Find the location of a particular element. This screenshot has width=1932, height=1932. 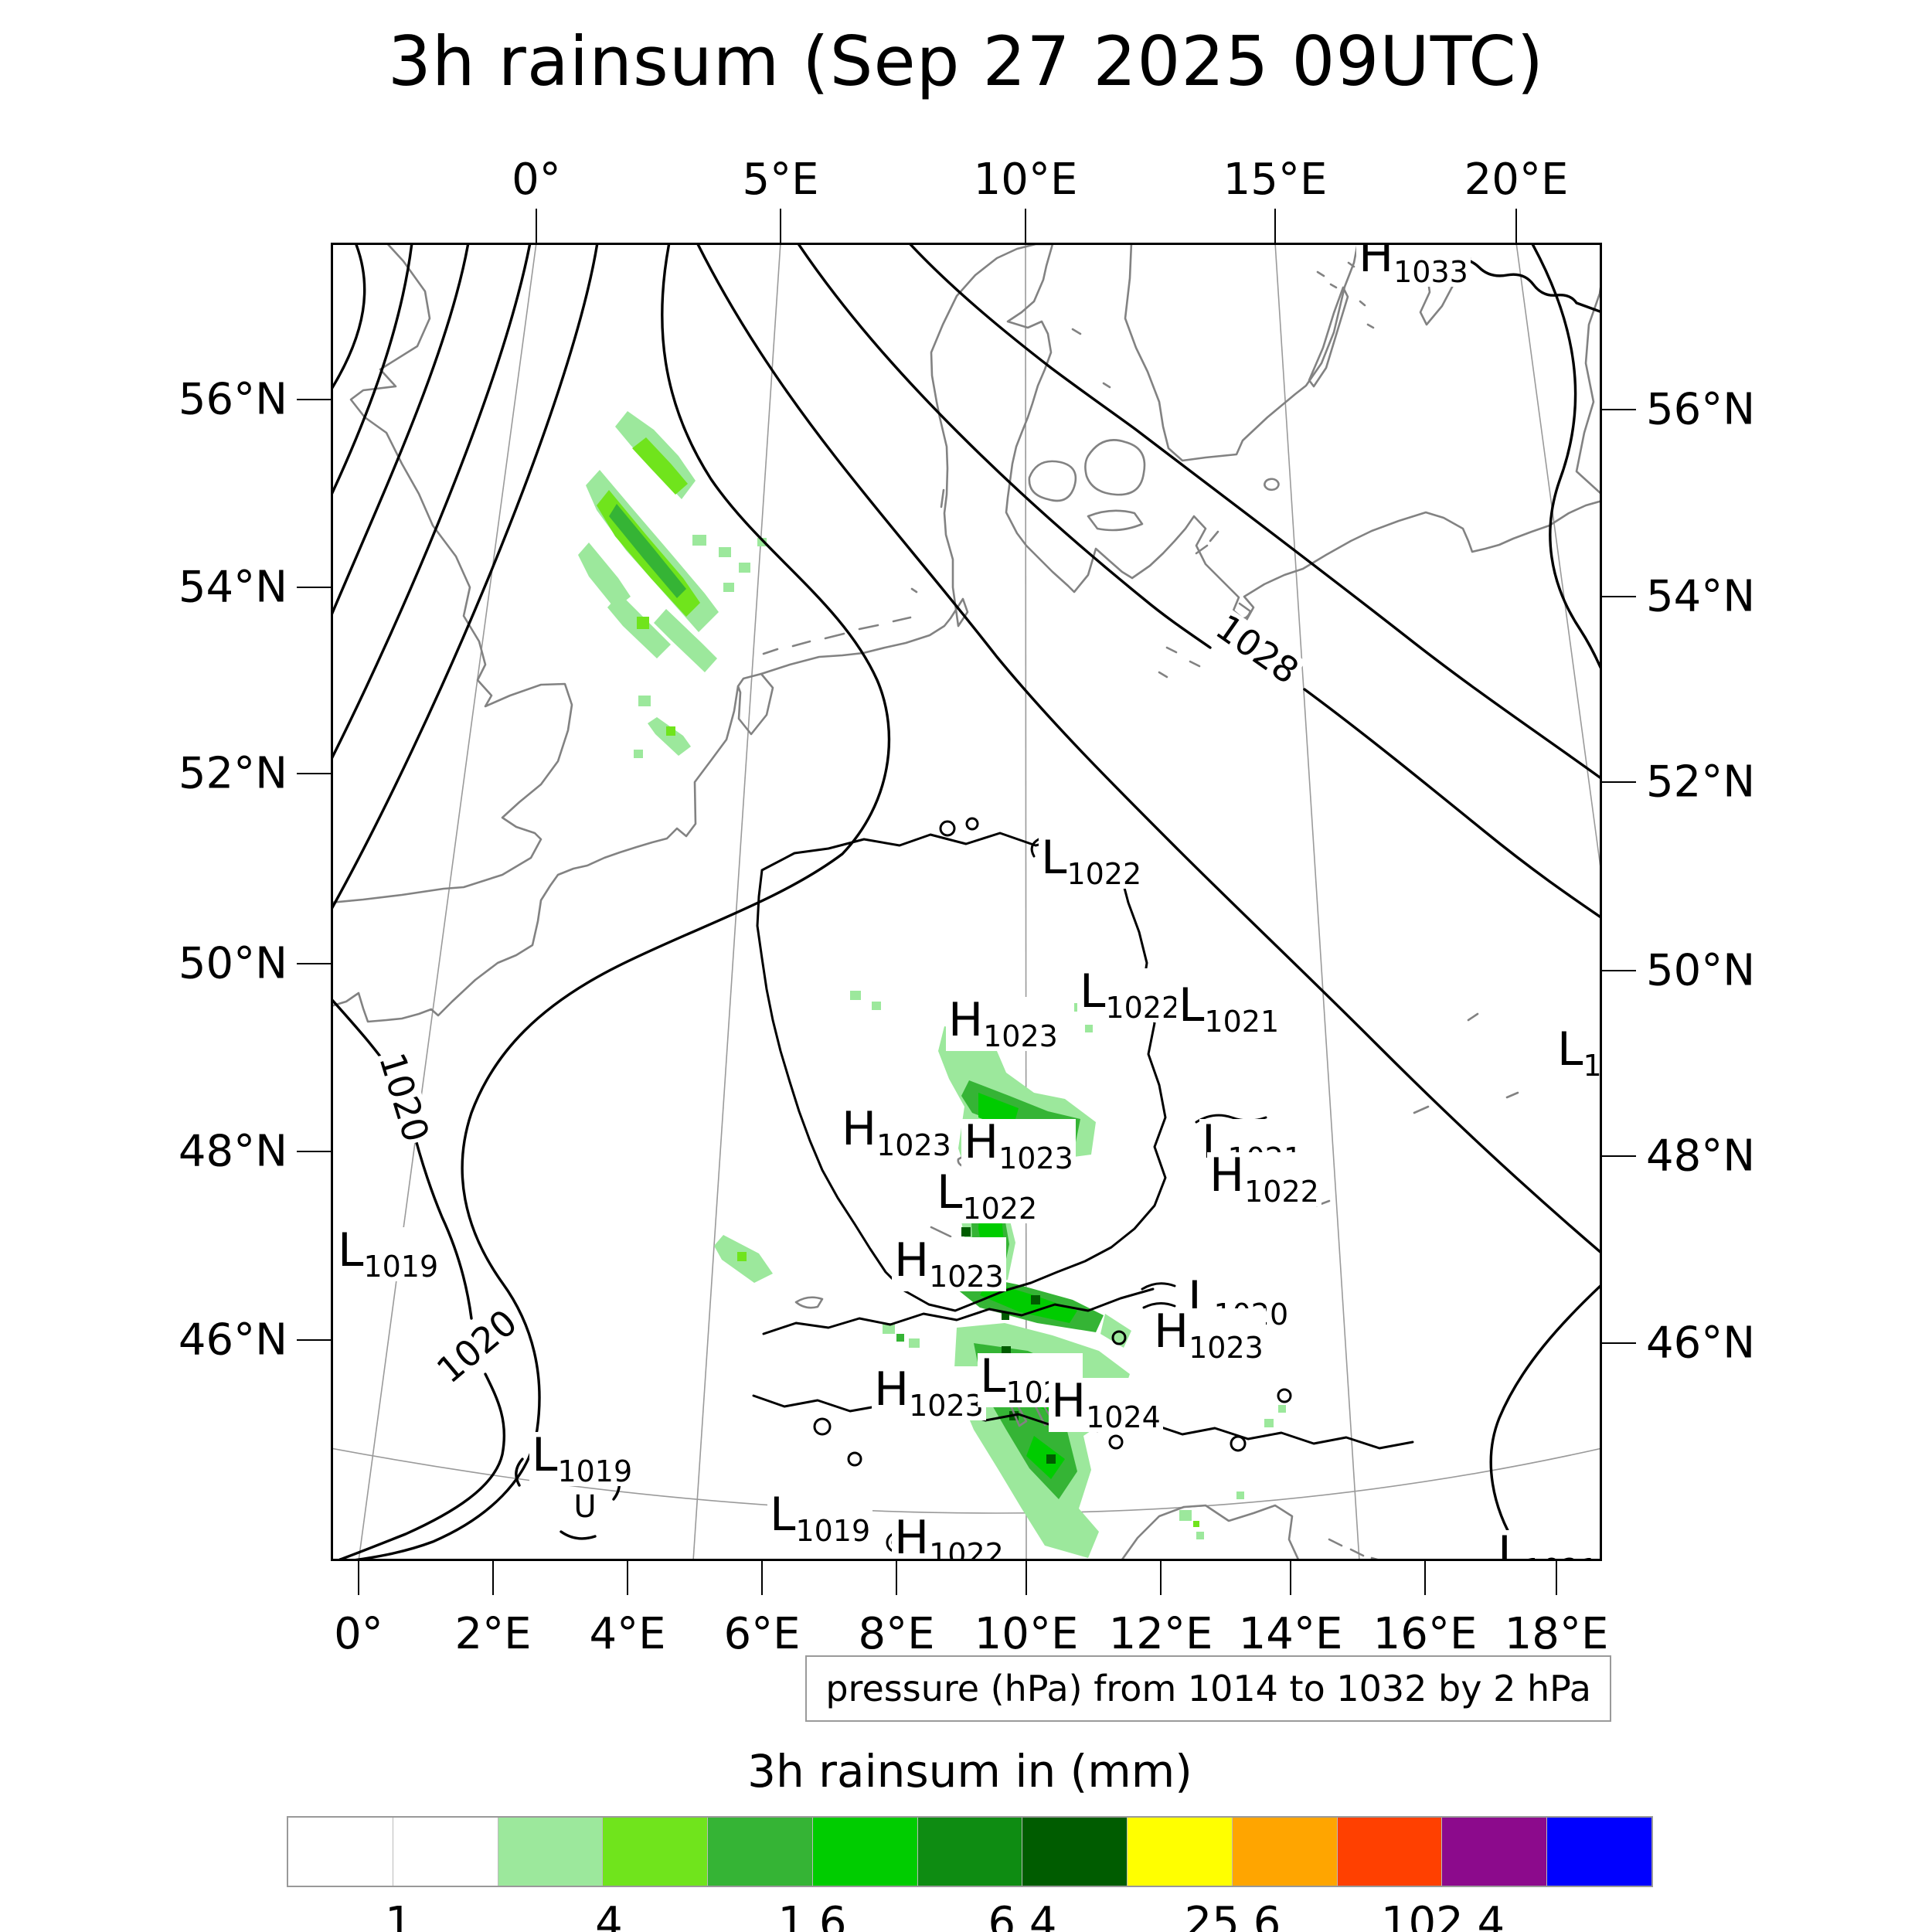

colorbar-tick-label: .1 is located at coordinates (392, 1915).